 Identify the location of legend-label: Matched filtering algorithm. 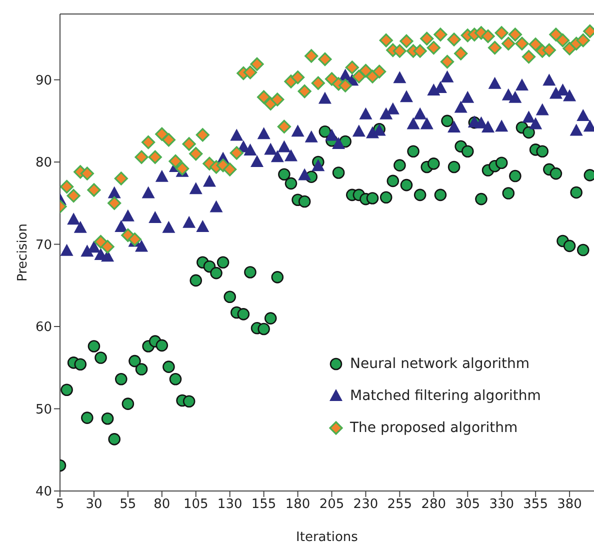
(445, 396).